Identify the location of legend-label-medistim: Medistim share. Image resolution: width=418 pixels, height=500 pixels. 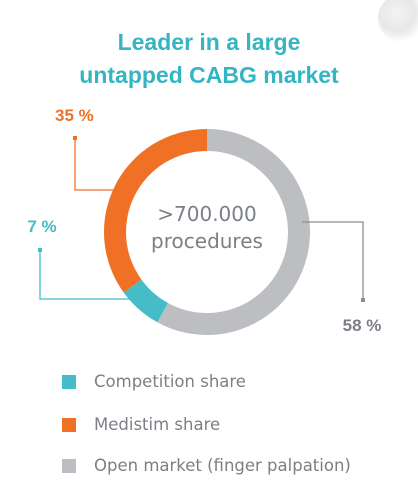
(157, 424).